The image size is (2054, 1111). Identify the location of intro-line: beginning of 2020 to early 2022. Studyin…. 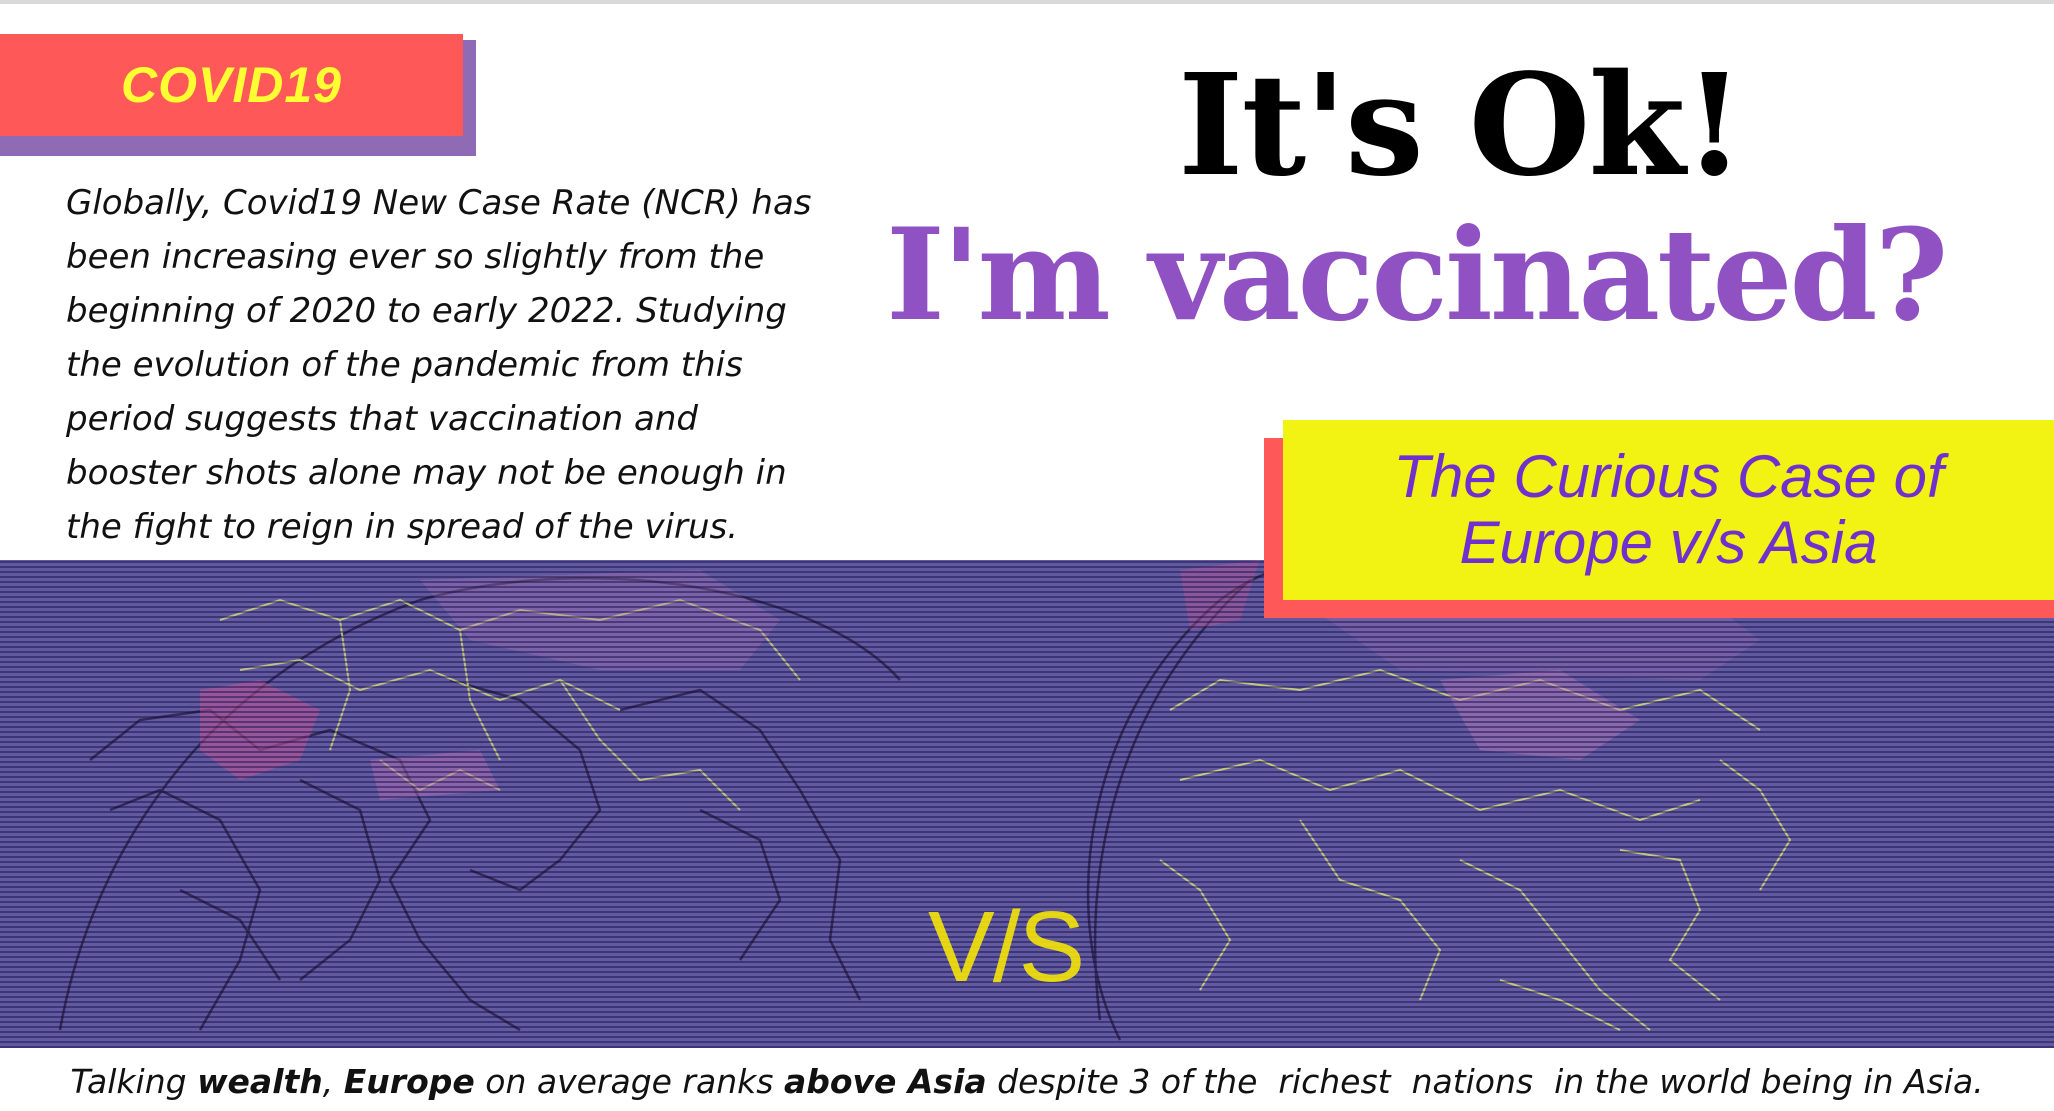
(426, 311).